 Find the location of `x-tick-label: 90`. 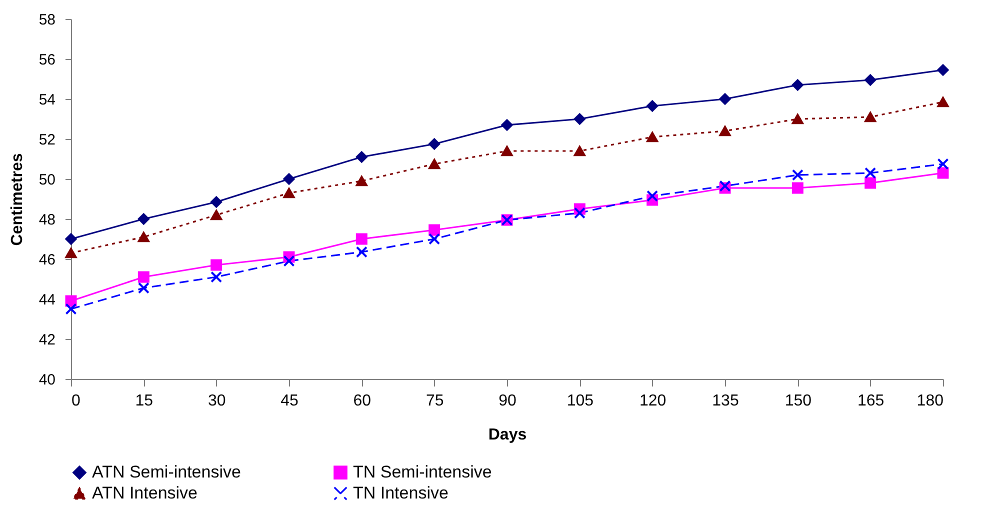

x-tick-label: 90 is located at coordinates (507, 401).